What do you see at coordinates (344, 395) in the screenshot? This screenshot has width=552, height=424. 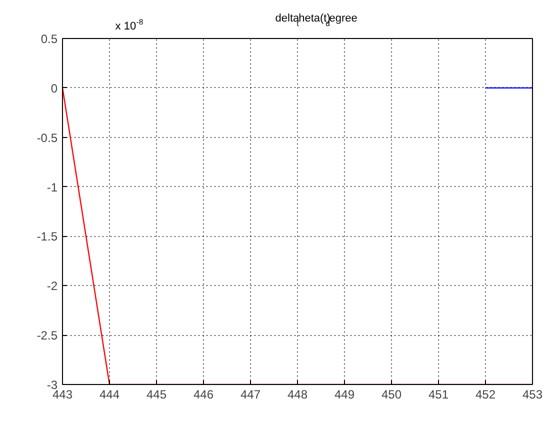 I see `x-tick-label: 449` at bounding box center [344, 395].